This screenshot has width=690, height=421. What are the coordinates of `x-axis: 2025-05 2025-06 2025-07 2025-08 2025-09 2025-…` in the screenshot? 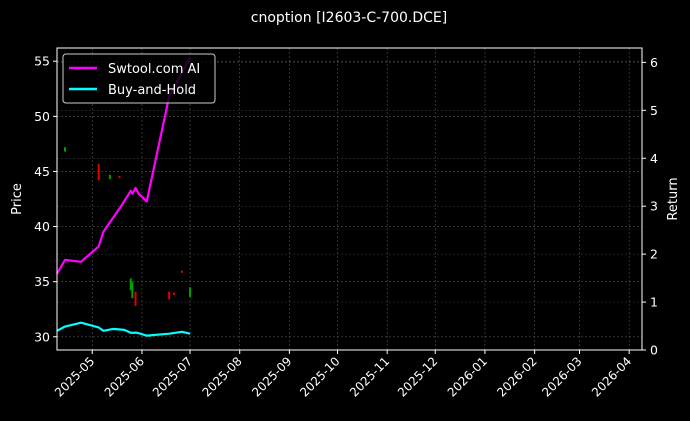 It's located at (343, 375).